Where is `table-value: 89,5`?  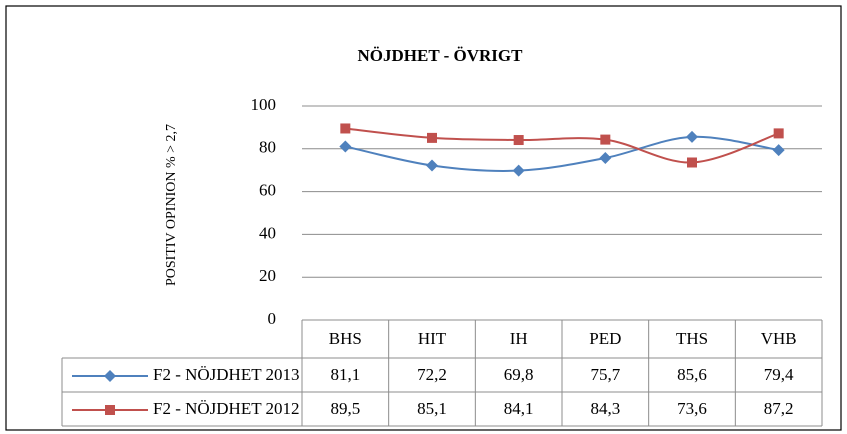 table-value: 89,5 is located at coordinates (345, 408).